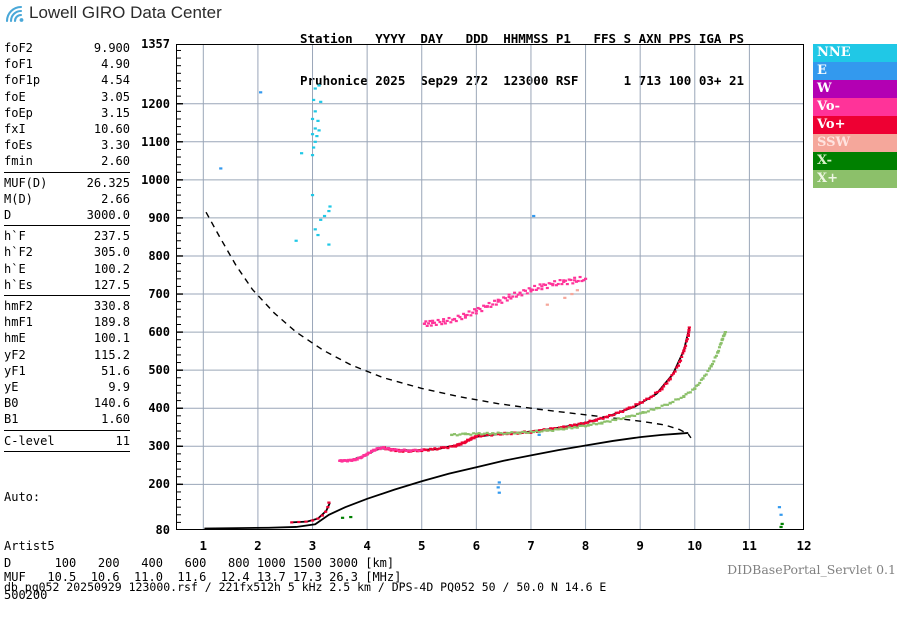 This screenshot has width=900, height=635. I want to click on param-key: foF2, so click(18, 48).